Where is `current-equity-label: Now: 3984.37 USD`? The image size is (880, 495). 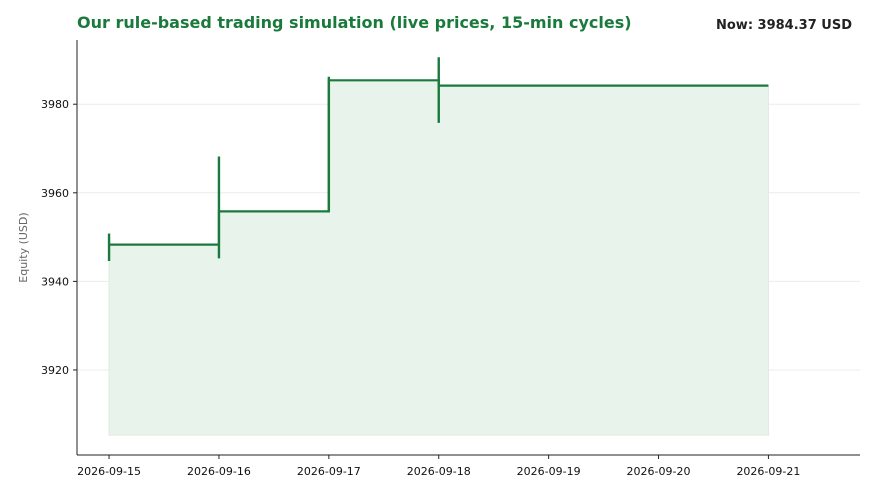
current-equity-label: Now: 3984.37 USD is located at coordinates (784, 25).